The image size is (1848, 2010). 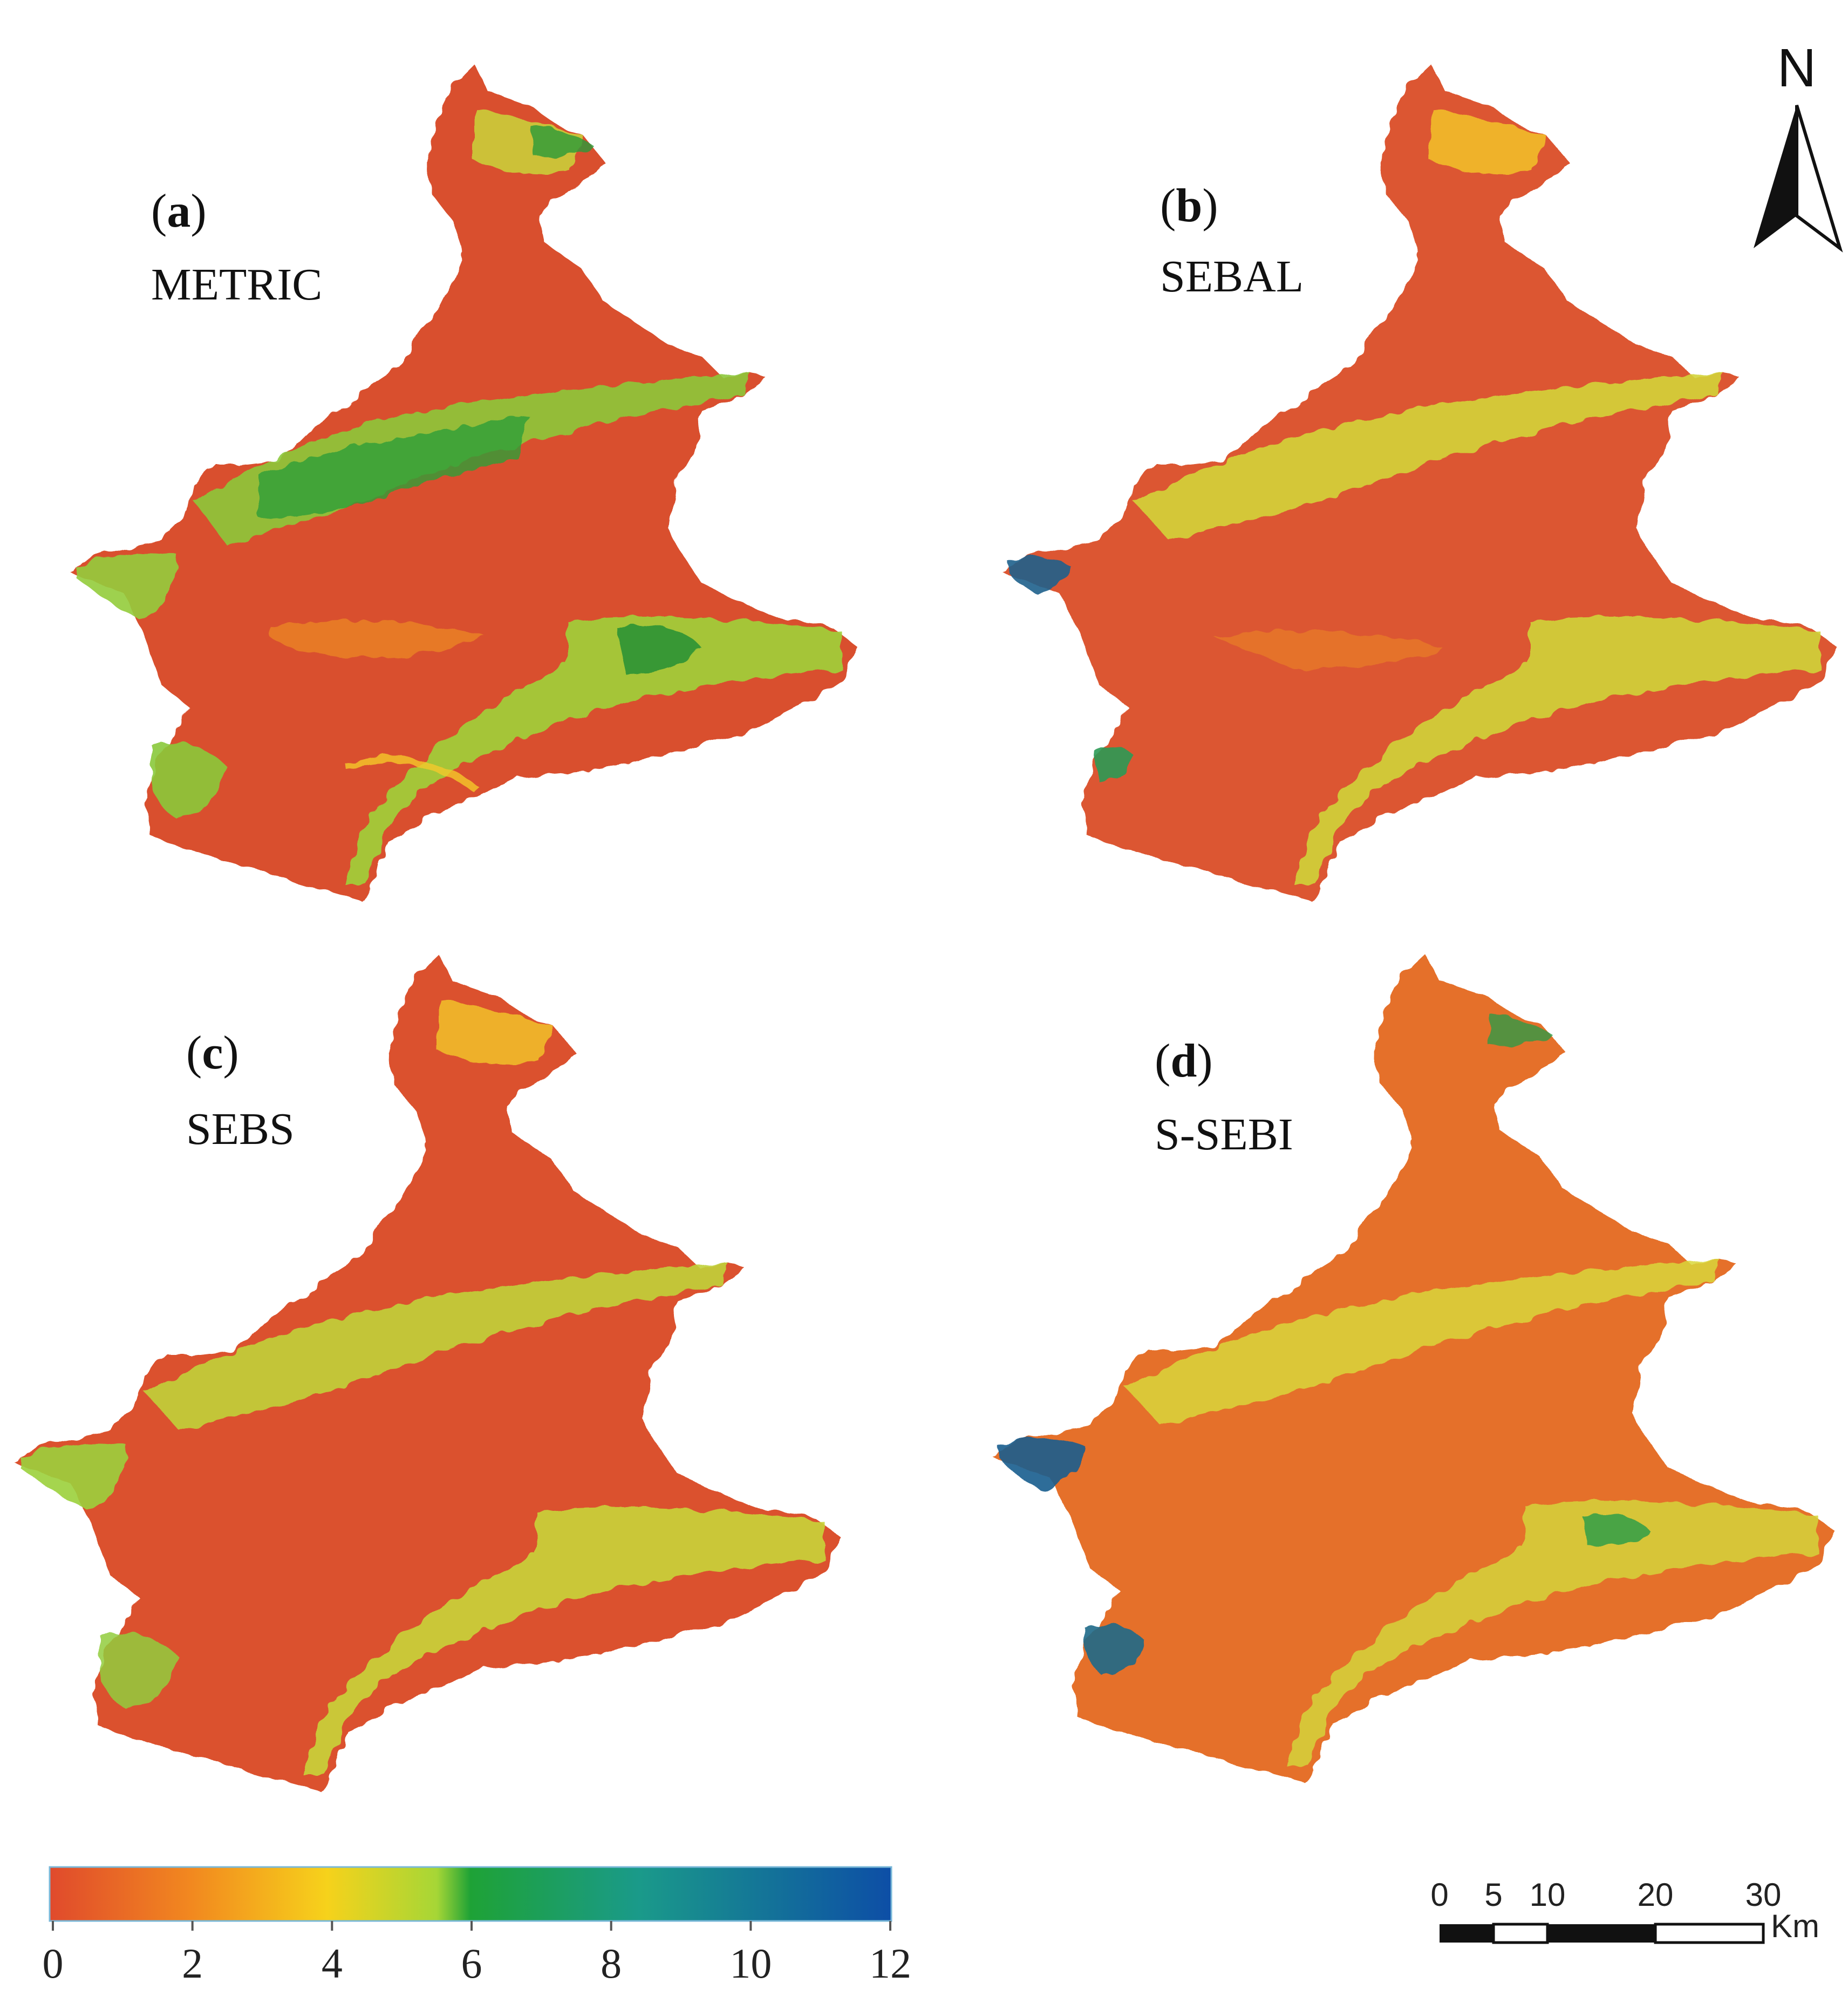 I want to click on panel-label-d: (d), so click(x=1184, y=1061).